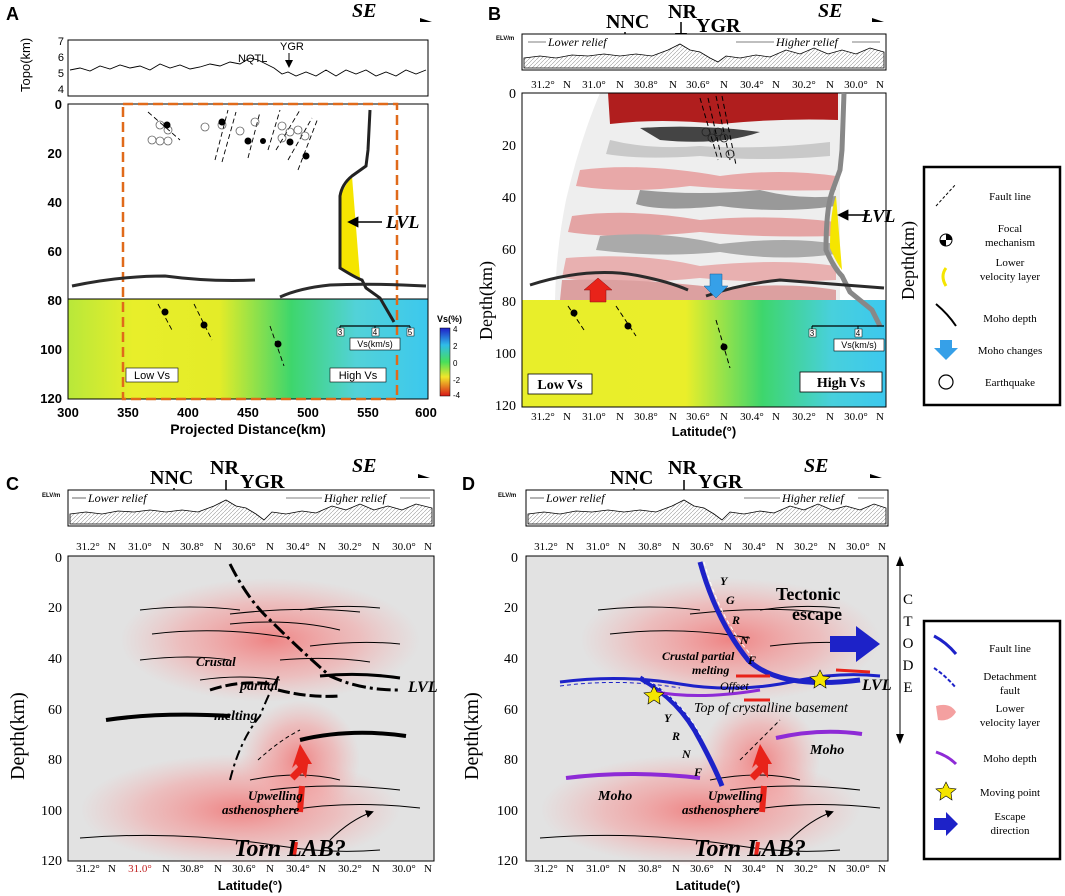 This screenshot has width=1065, height=896. Describe the element at coordinates (1009, 817) in the screenshot. I see `svg-text: Escape` at that location.